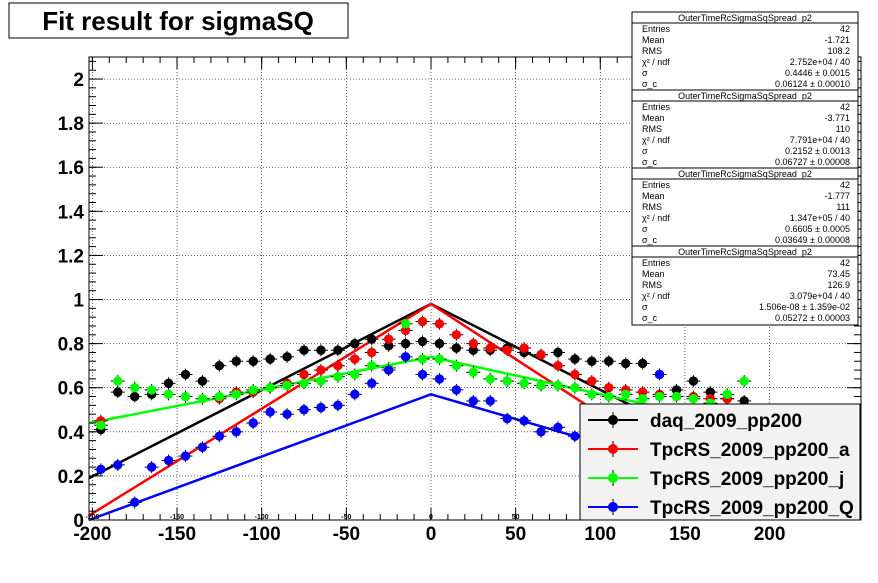 This screenshot has width=878, height=583. I want to click on stat-value: 0.06727 ± 0.00008, so click(812, 162).